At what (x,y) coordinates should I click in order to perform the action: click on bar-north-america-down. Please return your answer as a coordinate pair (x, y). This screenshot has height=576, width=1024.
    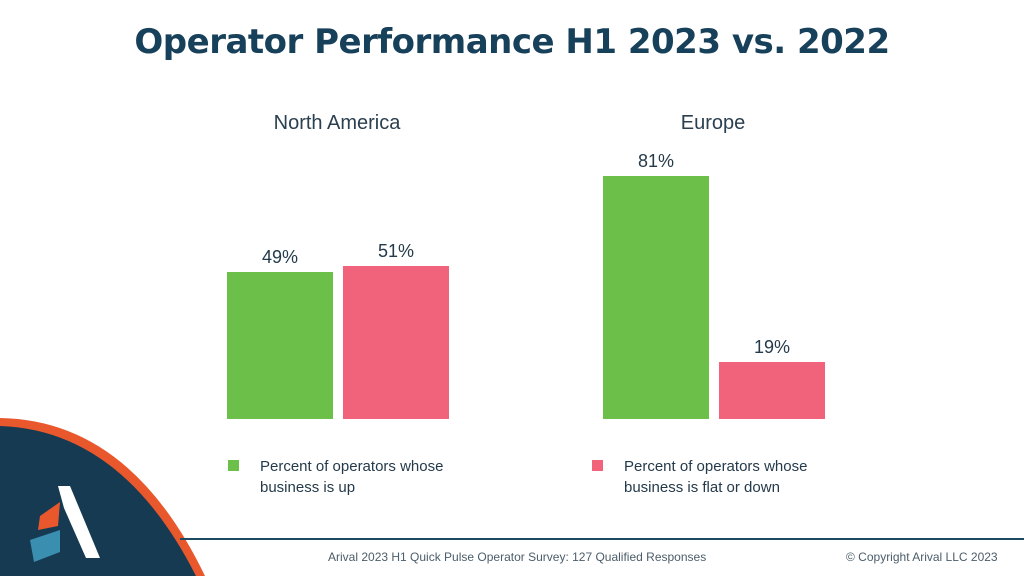
    Looking at the image, I should click on (396, 342).